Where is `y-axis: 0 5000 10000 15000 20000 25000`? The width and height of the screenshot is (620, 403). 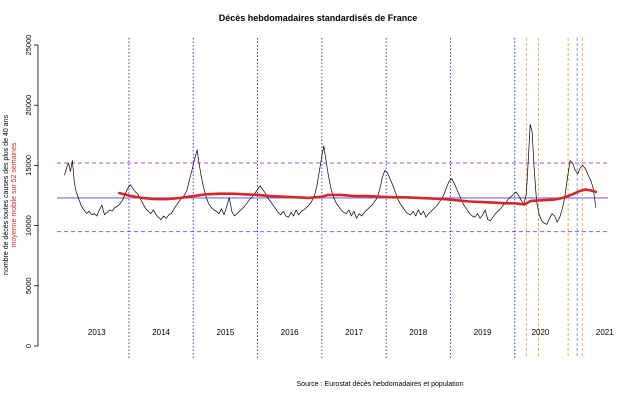
y-axis: 0 5000 10000 15000 20000 25000 is located at coordinates (31, 191).